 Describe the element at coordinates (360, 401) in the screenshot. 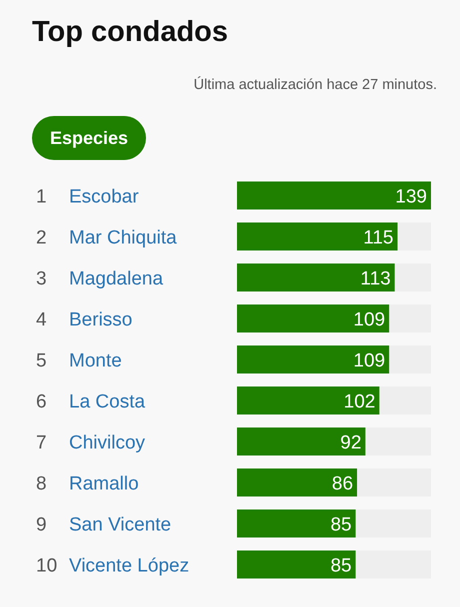

I see `data-label: 102` at that location.